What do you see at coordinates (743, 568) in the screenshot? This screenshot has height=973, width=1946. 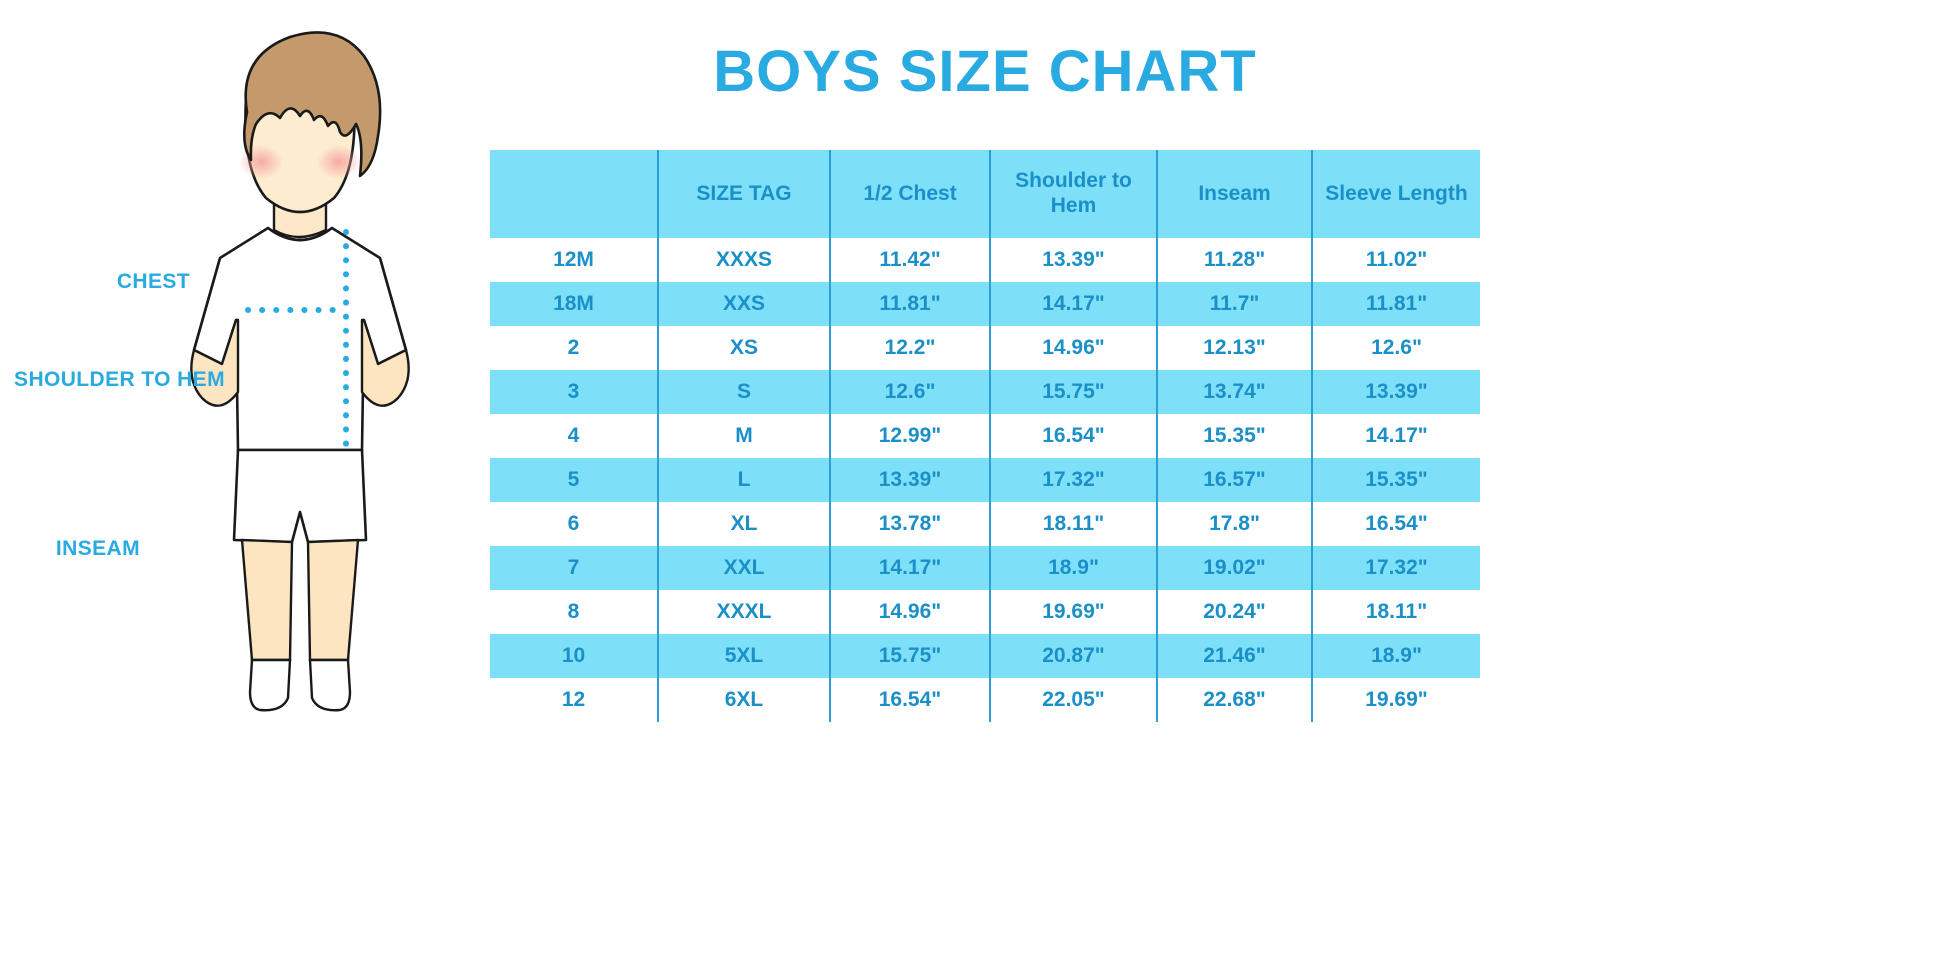 I see `cell-size-tag: XXL` at bounding box center [743, 568].